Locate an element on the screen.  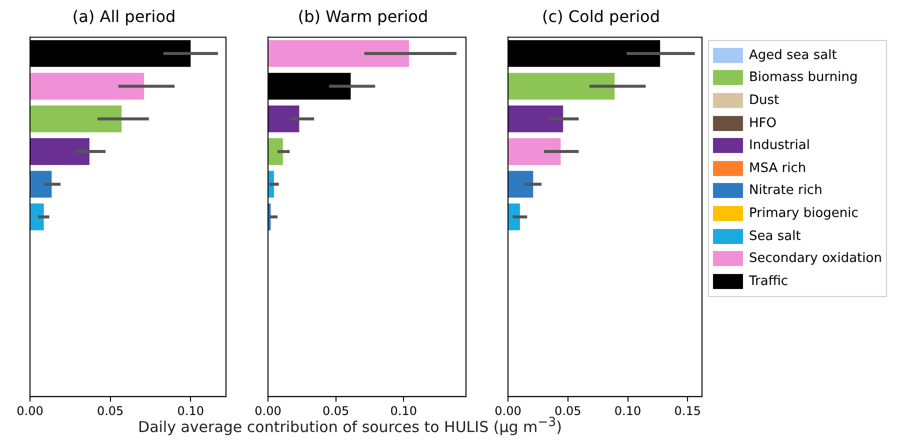
x-tick-label: 0.00 is located at coordinates (30, 411).